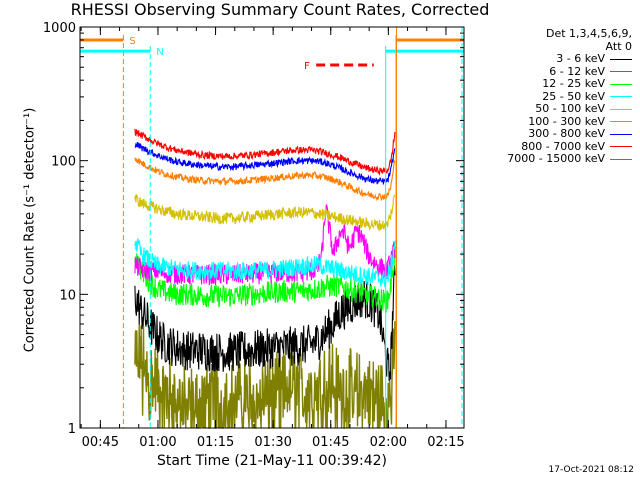 The width and height of the screenshot is (640, 480). I want to click on y-tick-label-3: 1000, so click(59, 28).